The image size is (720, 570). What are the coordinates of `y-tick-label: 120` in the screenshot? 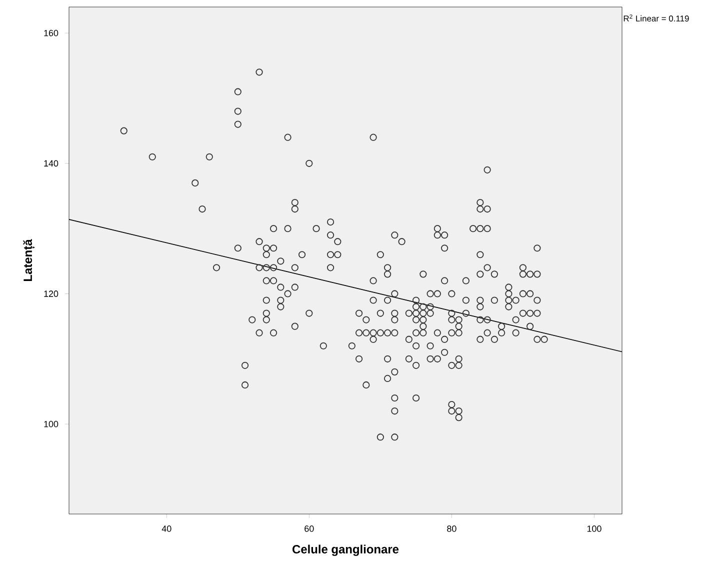 It's located at (51, 293).